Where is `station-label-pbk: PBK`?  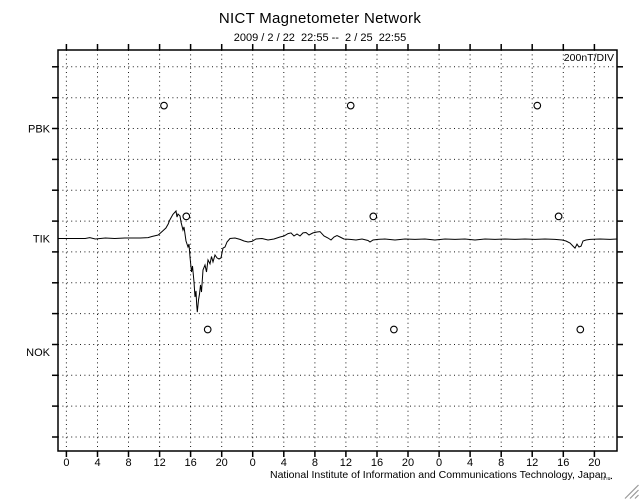
station-label-pbk: PBK is located at coordinates (39, 130).